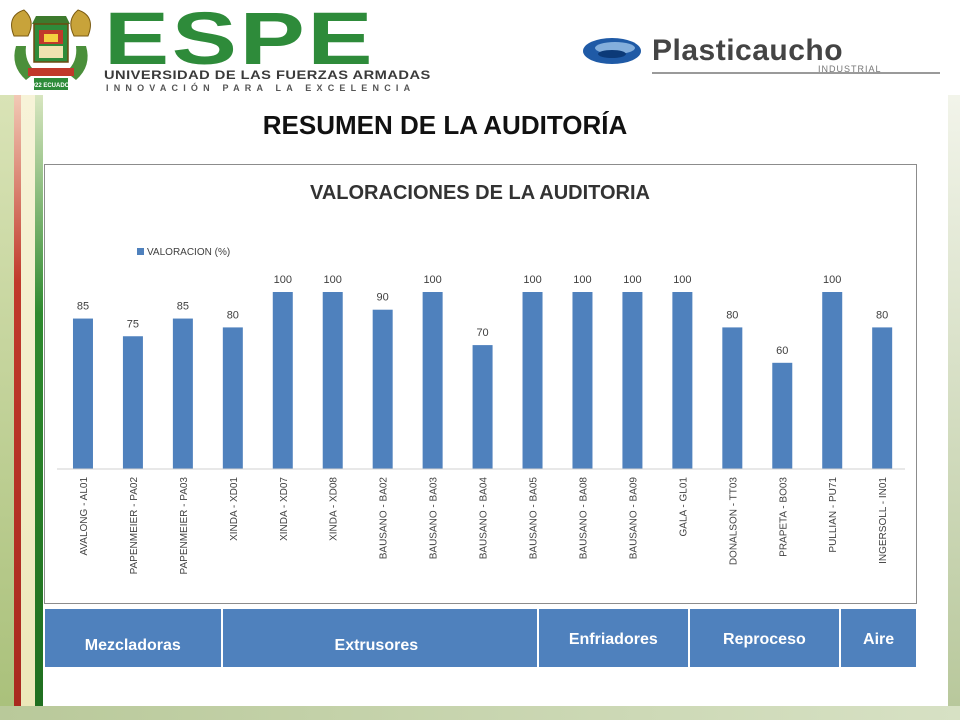 The height and width of the screenshot is (720, 960). Describe the element at coordinates (484, 518) in the screenshot. I see `x-tick-label: BAUSANO - BA04` at that location.